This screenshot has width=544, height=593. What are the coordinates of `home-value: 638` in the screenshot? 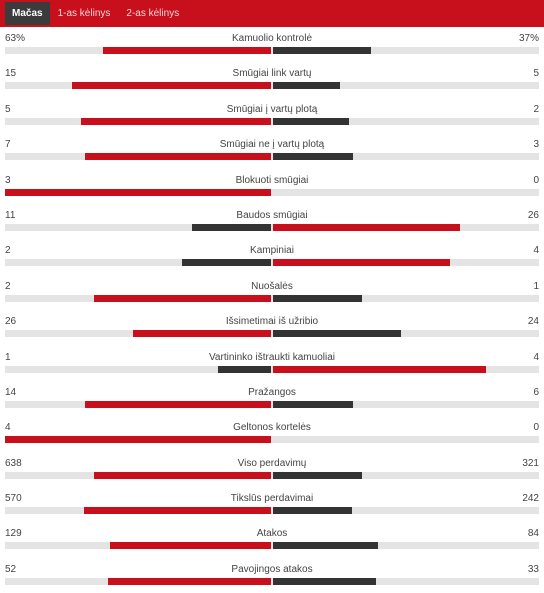 It's located at (13, 463).